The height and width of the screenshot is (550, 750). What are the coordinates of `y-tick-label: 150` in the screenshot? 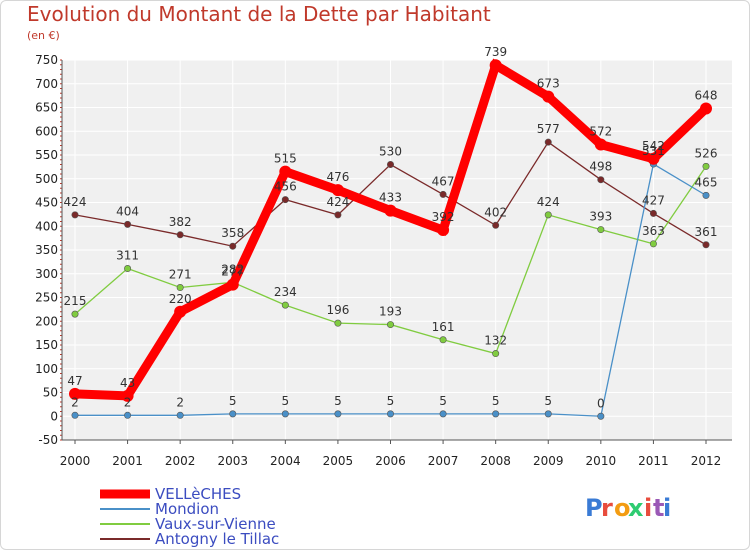 It's located at (46, 345).